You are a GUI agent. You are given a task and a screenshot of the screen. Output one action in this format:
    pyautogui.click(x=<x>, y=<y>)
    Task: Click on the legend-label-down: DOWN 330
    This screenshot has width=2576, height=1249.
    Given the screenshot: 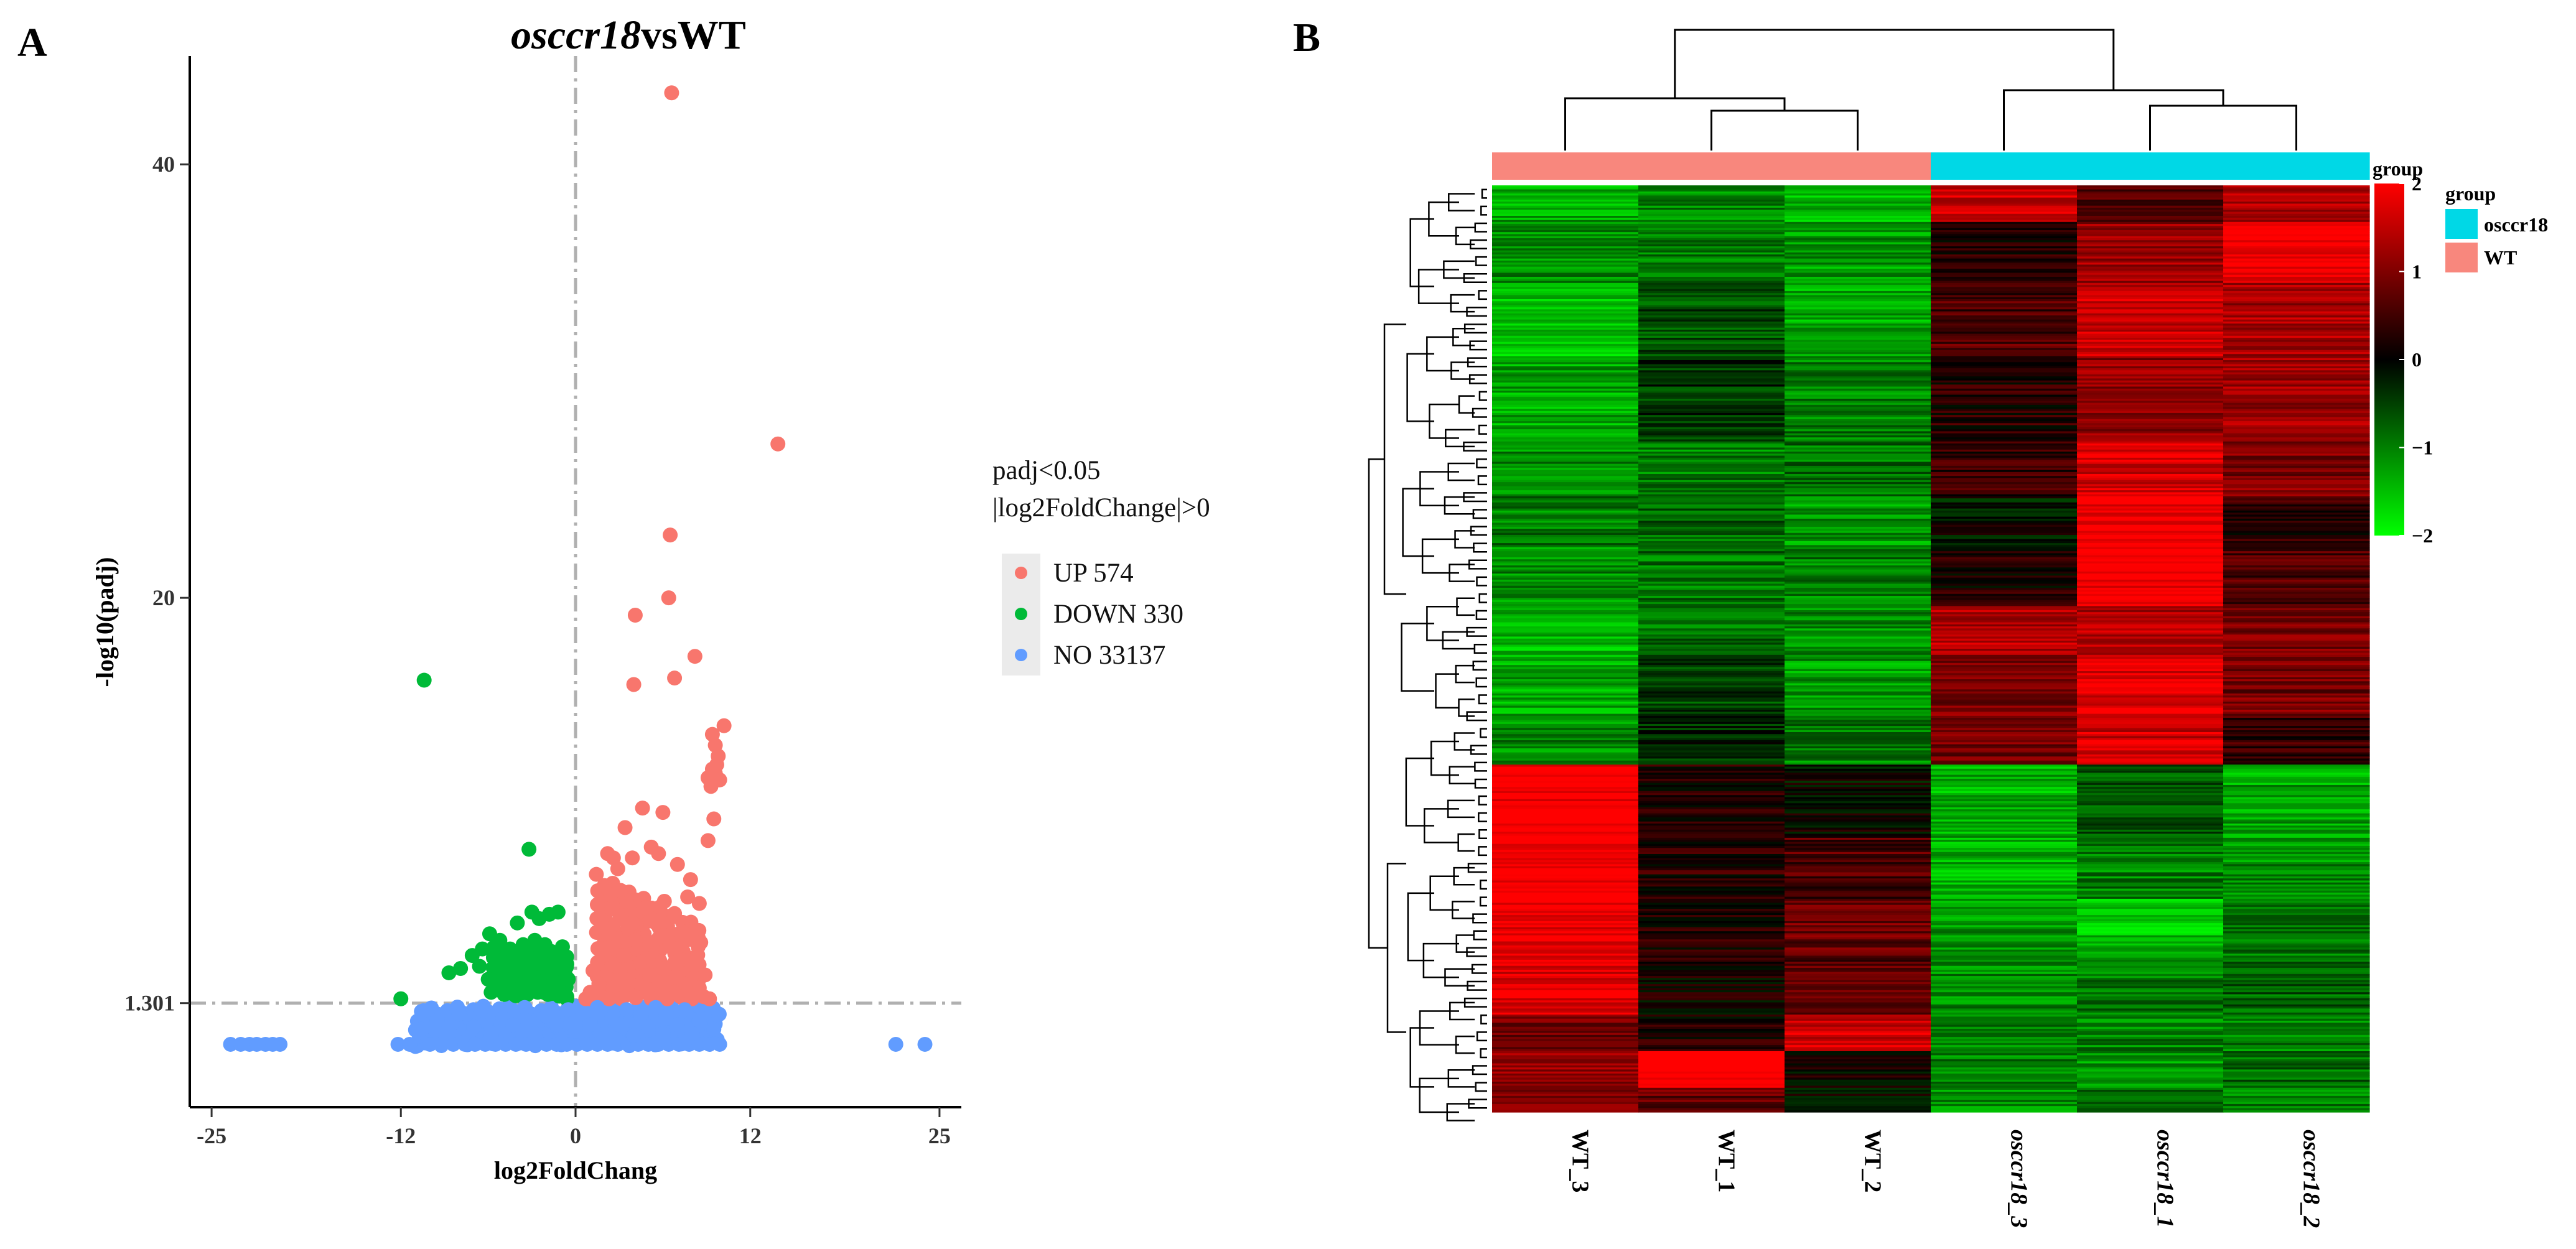 What is the action you would take?
    pyautogui.click(x=1118, y=614)
    